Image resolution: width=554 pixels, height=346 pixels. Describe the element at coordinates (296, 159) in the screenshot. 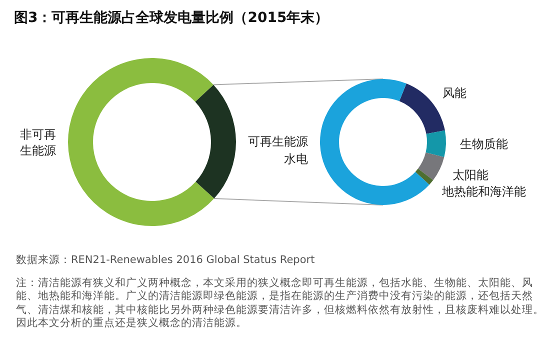

I see `slice-label: 水电` at that location.